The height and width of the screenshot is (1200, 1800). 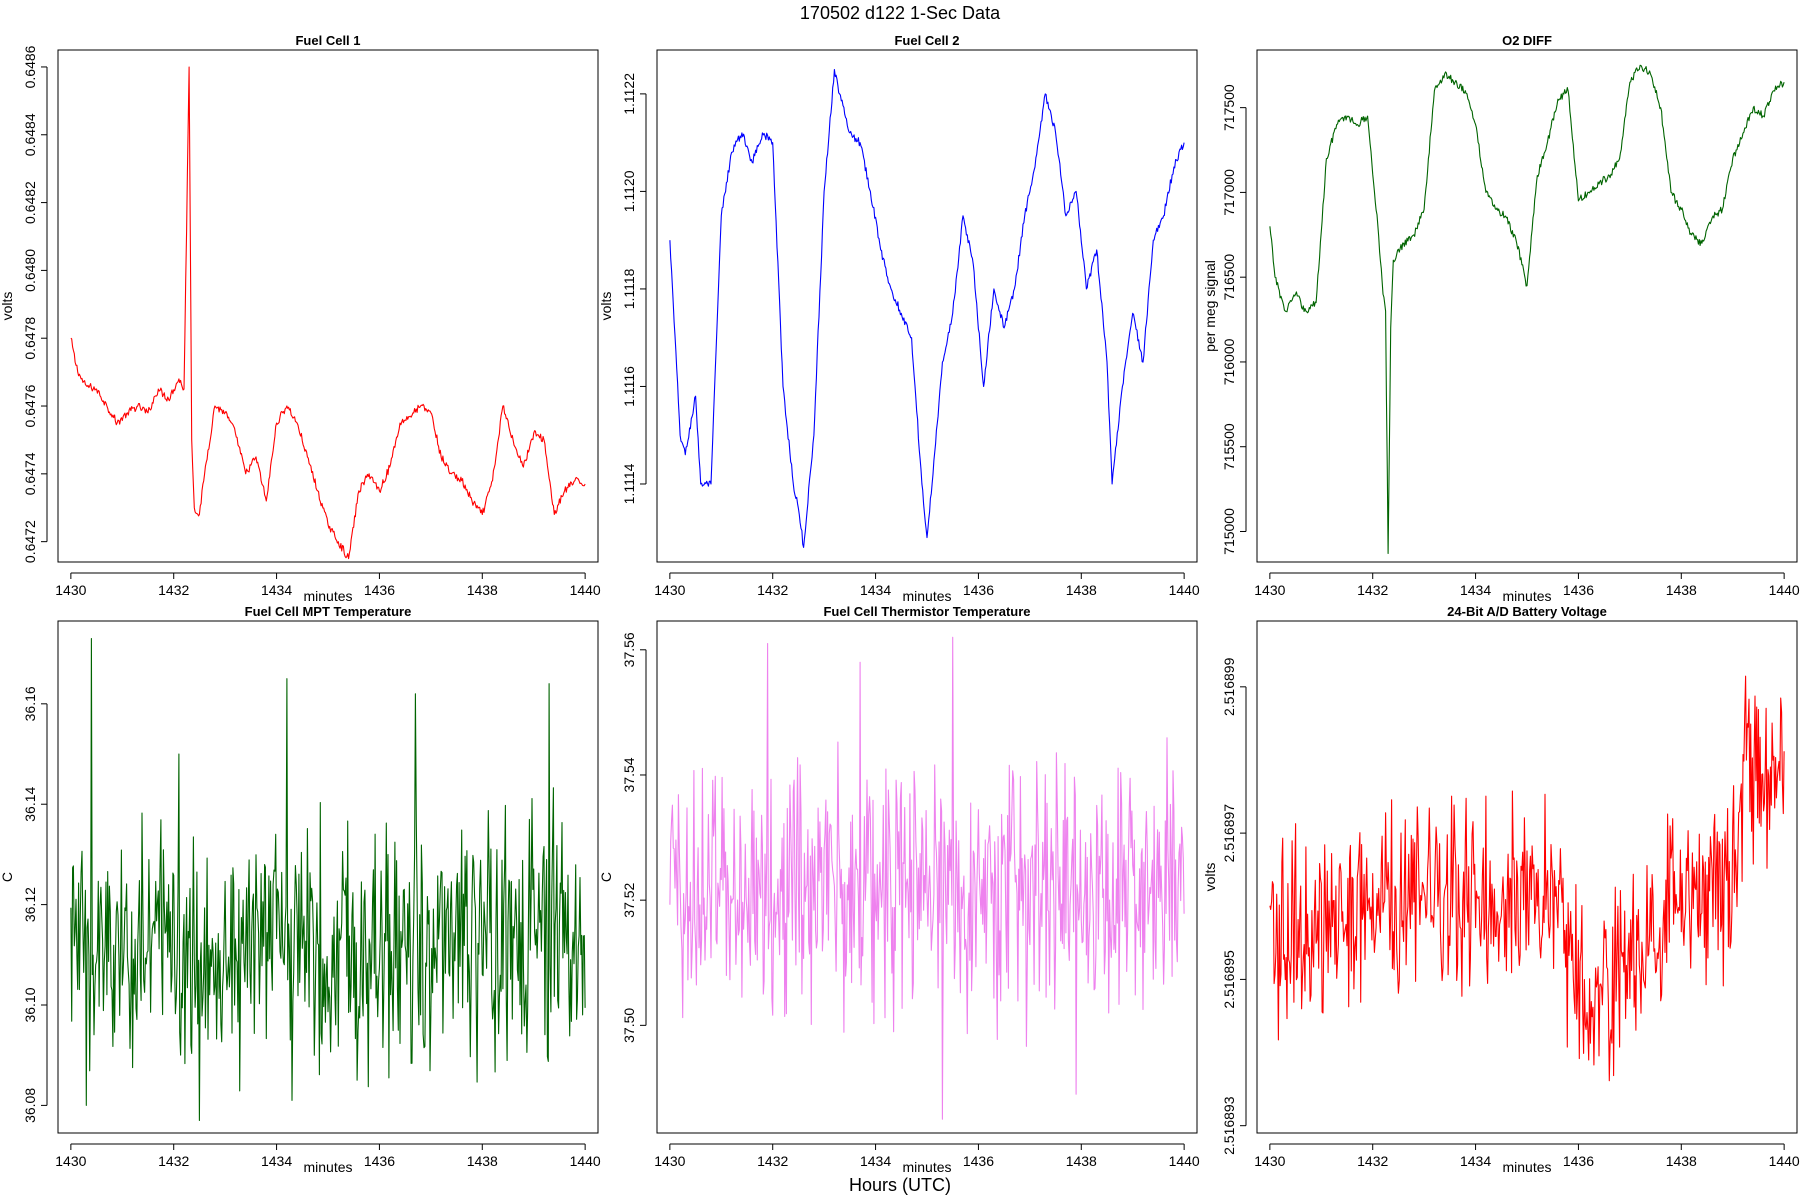 What do you see at coordinates (30, 473) in the screenshot?
I see `y-tick-label: 0.6474` at bounding box center [30, 473].